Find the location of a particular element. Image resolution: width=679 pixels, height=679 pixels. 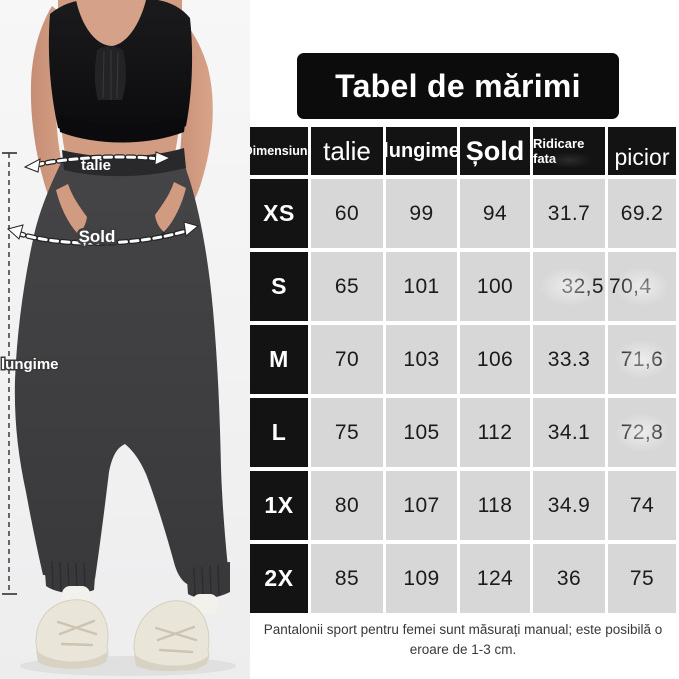

neckline-skin is located at coordinates (111, 23).